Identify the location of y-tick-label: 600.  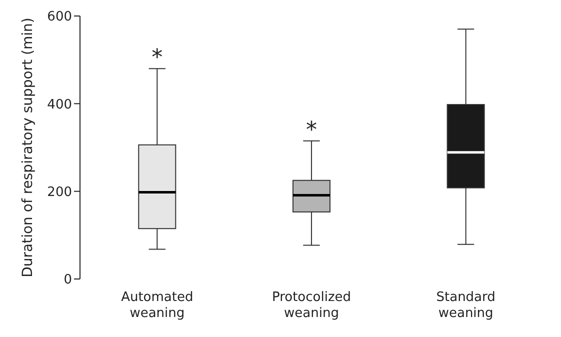
(59, 17).